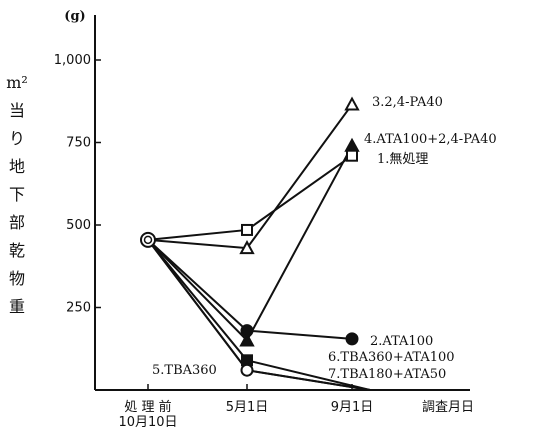  I want to click on series-label-2: 1.無処理, so click(402, 159).